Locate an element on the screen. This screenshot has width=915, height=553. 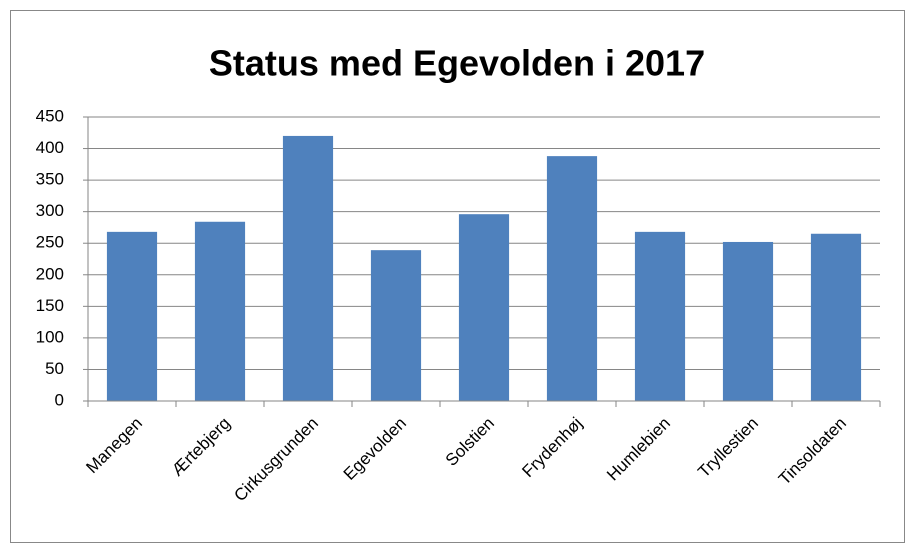
y-tick-label: 250 is located at coordinates (50, 242).